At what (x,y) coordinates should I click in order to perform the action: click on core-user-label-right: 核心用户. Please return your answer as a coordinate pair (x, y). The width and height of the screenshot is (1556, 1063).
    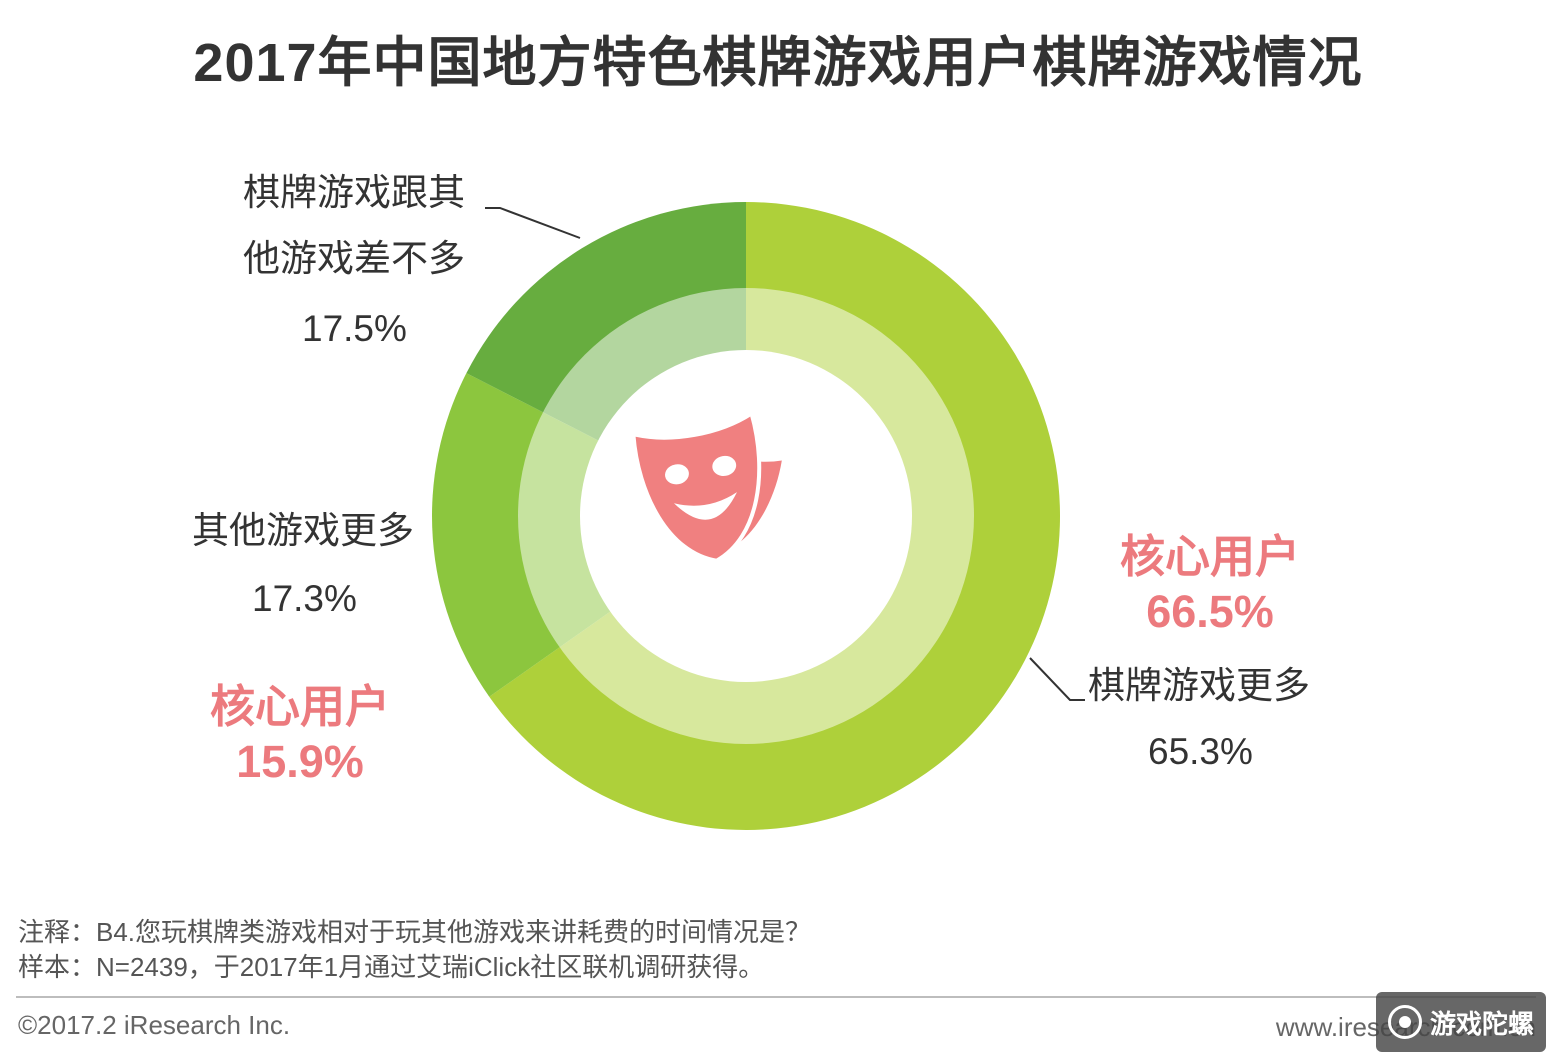
    Looking at the image, I should click on (1209, 556).